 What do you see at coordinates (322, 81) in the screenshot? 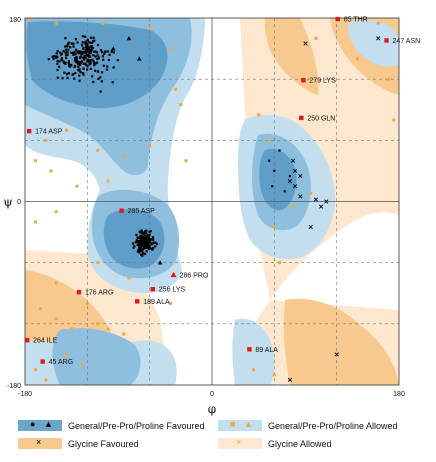
I see `outlier-label: 279 LYS` at bounding box center [322, 81].